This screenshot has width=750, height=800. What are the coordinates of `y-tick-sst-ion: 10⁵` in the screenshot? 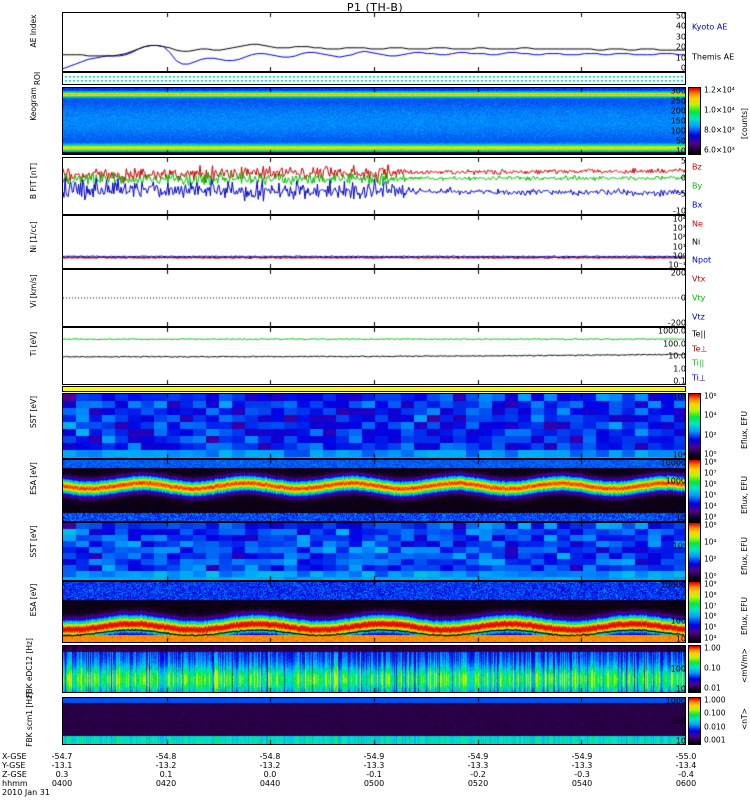 It's located at (679, 546).